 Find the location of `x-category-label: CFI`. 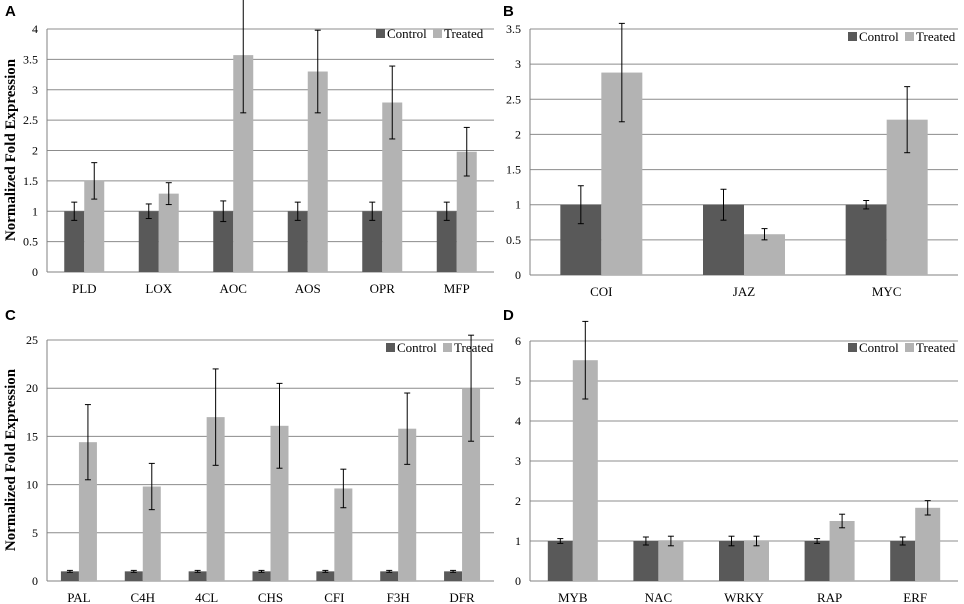

x-category-label: CFI is located at coordinates (334, 597).